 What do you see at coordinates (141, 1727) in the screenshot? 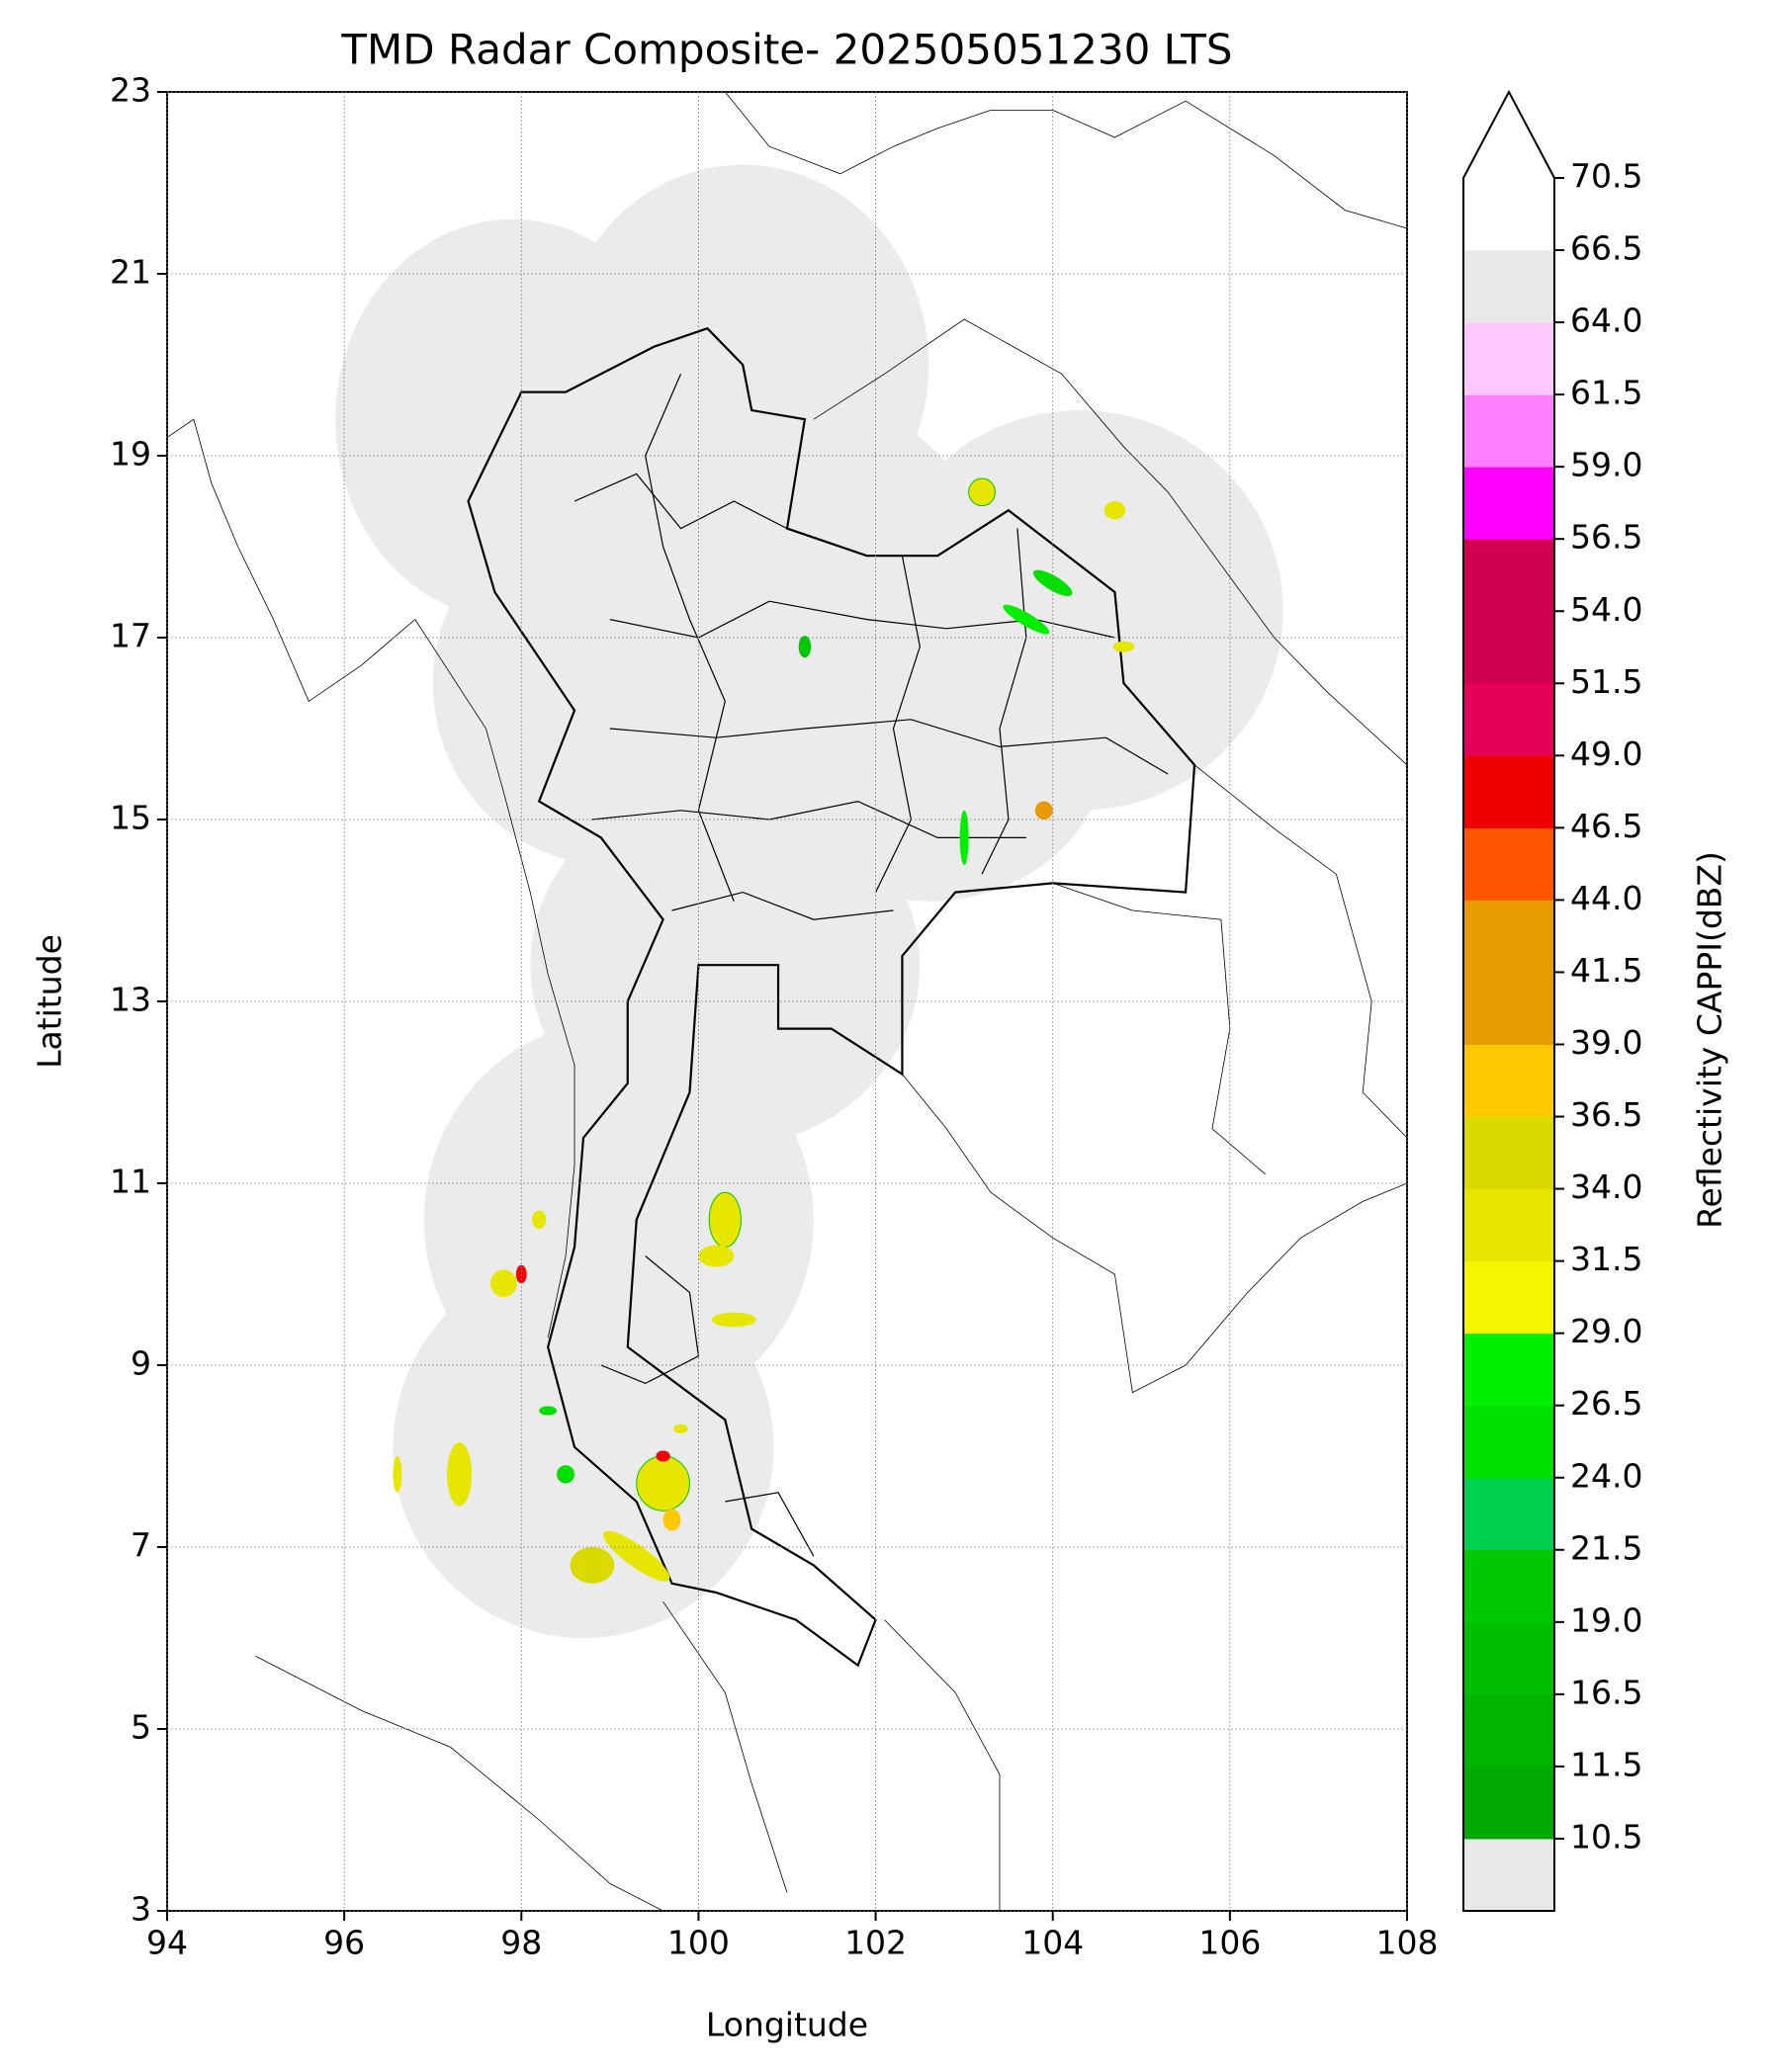
I see `y-tick-label: 5` at bounding box center [141, 1727].